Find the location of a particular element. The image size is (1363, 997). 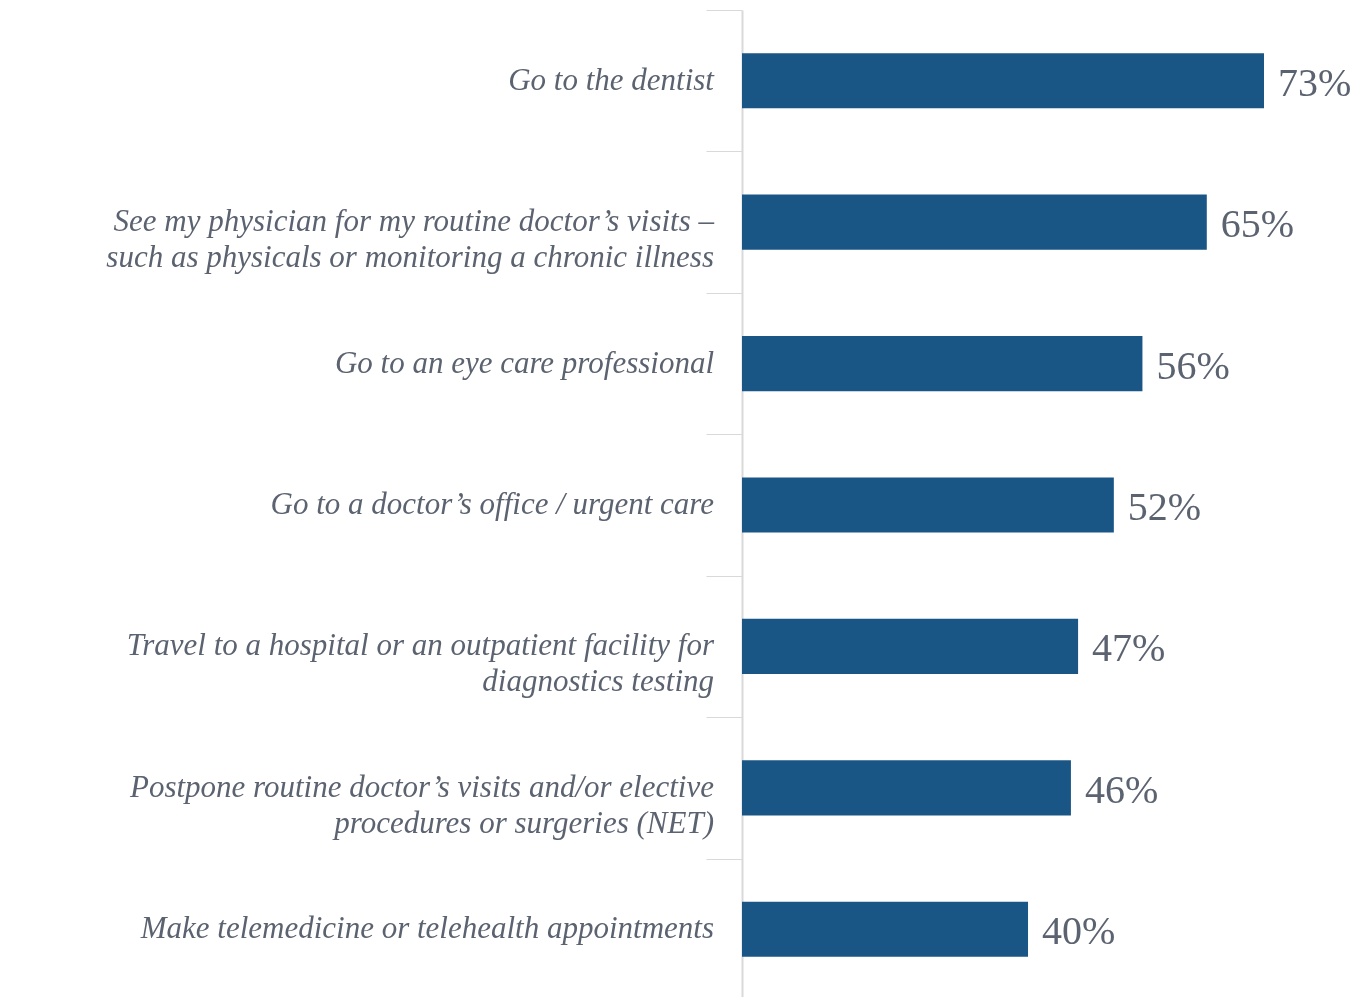

y-tick-label: Go to the dentist is located at coordinates (612, 79).